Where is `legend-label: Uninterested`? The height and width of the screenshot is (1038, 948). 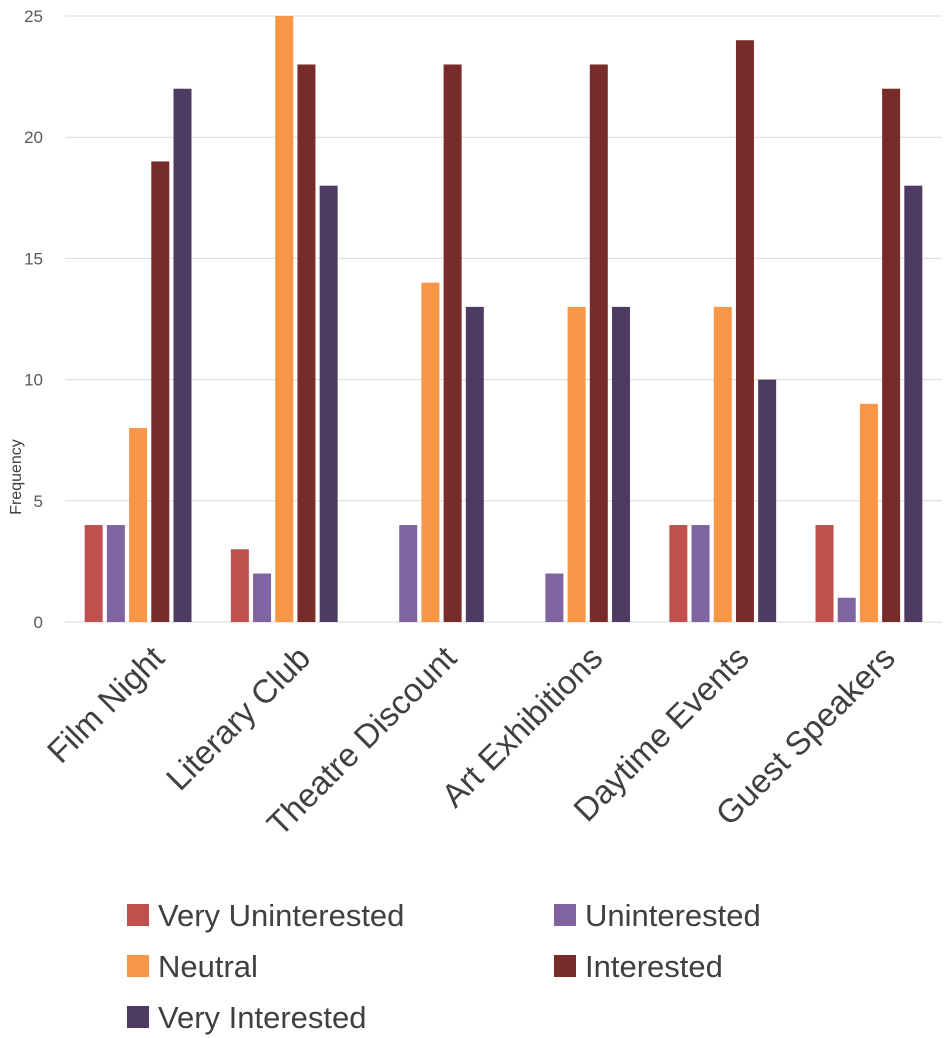 legend-label: Uninterested is located at coordinates (673, 915).